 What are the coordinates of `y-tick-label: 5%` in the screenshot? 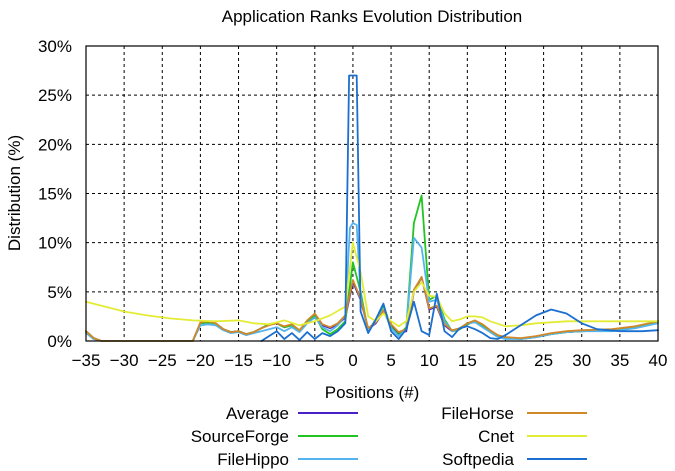 It's located at (59, 292).